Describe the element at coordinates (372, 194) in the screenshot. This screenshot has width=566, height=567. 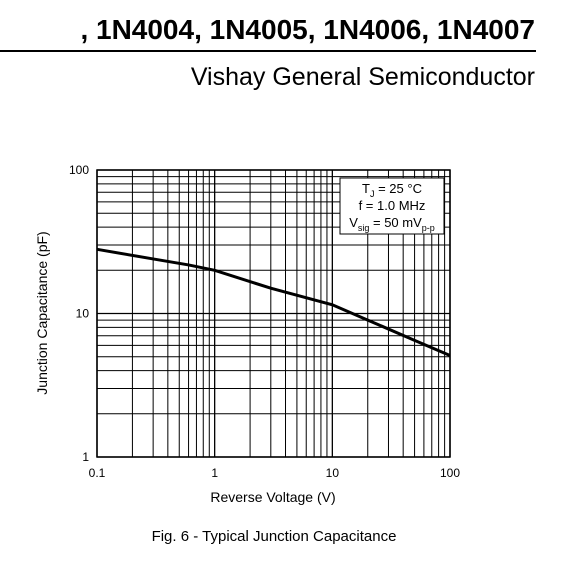
I see `annotation-part: J` at that location.